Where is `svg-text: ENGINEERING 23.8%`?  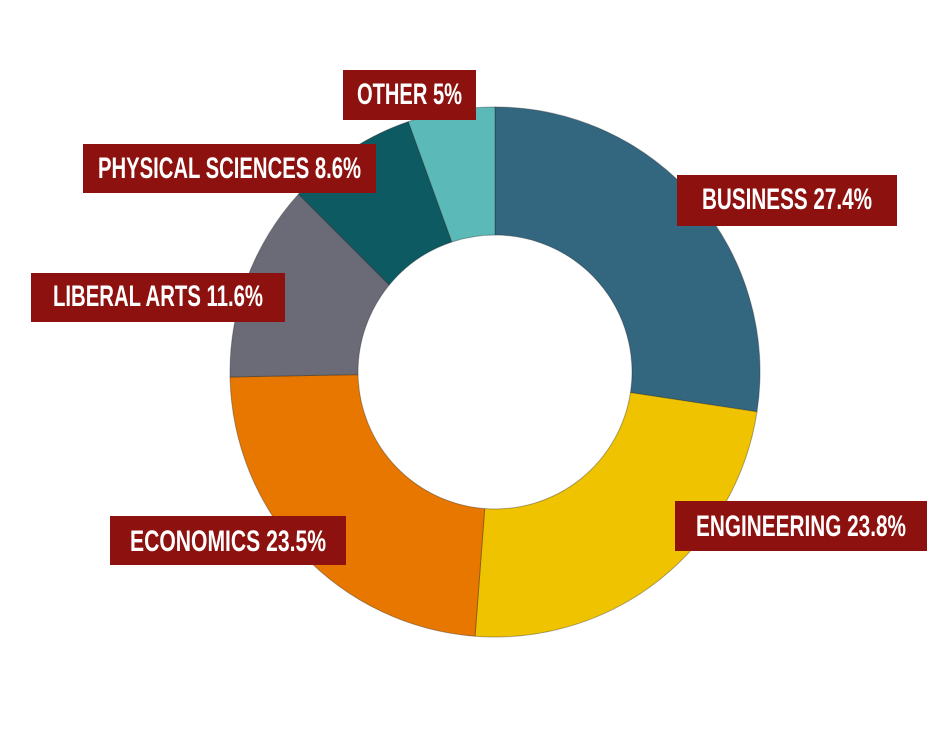 svg-text: ENGINEERING 23.8% is located at coordinates (801, 526).